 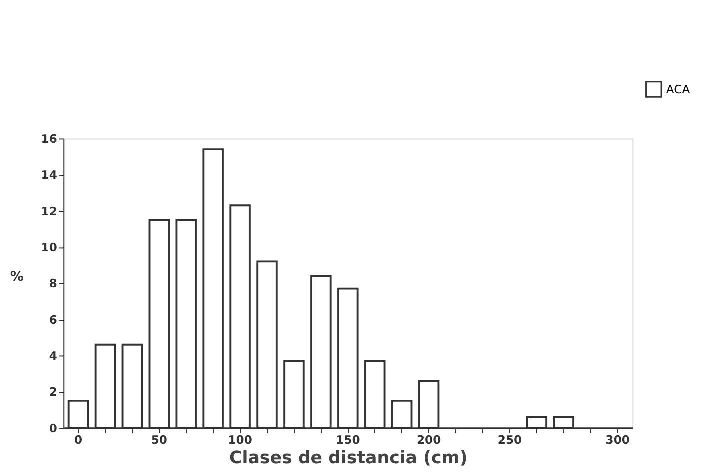 What do you see at coordinates (53, 283) in the screenshot?
I see `y-tick-label: 8` at bounding box center [53, 283].